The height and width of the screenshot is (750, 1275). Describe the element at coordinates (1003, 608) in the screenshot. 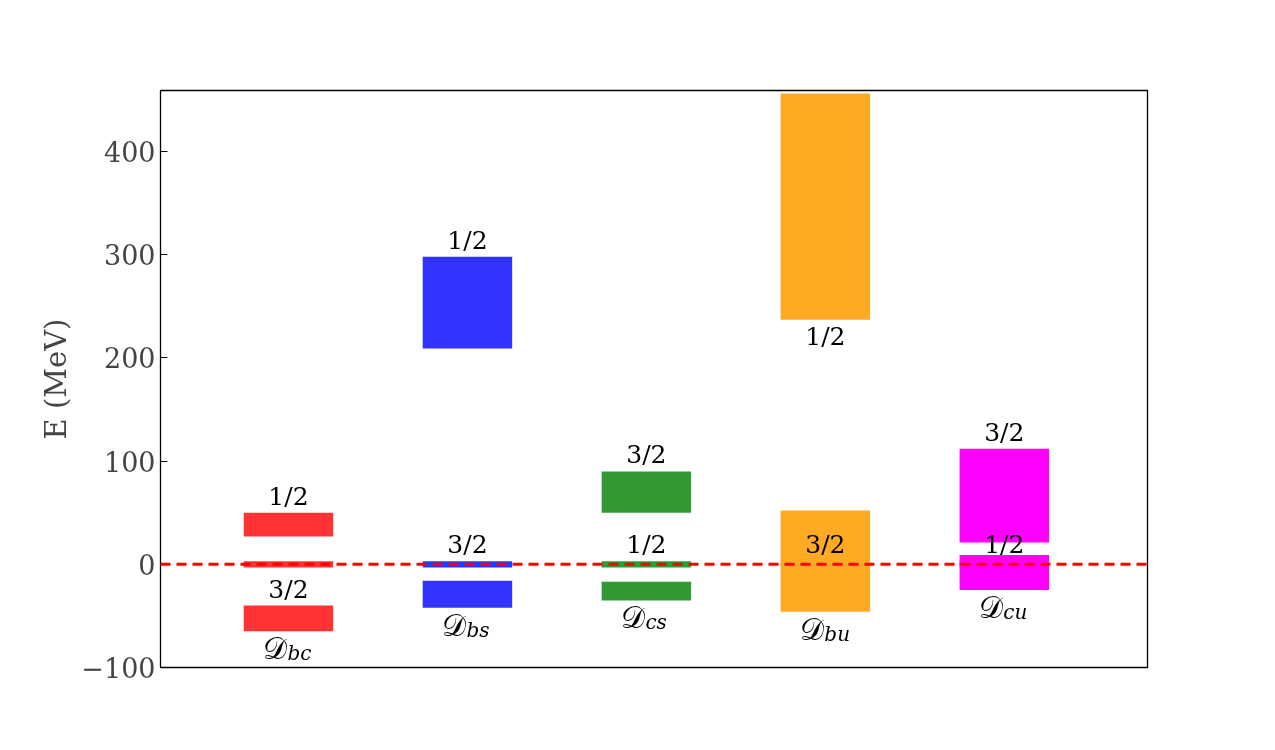

I see `x-tick-label: 𝒟cu` at that location.